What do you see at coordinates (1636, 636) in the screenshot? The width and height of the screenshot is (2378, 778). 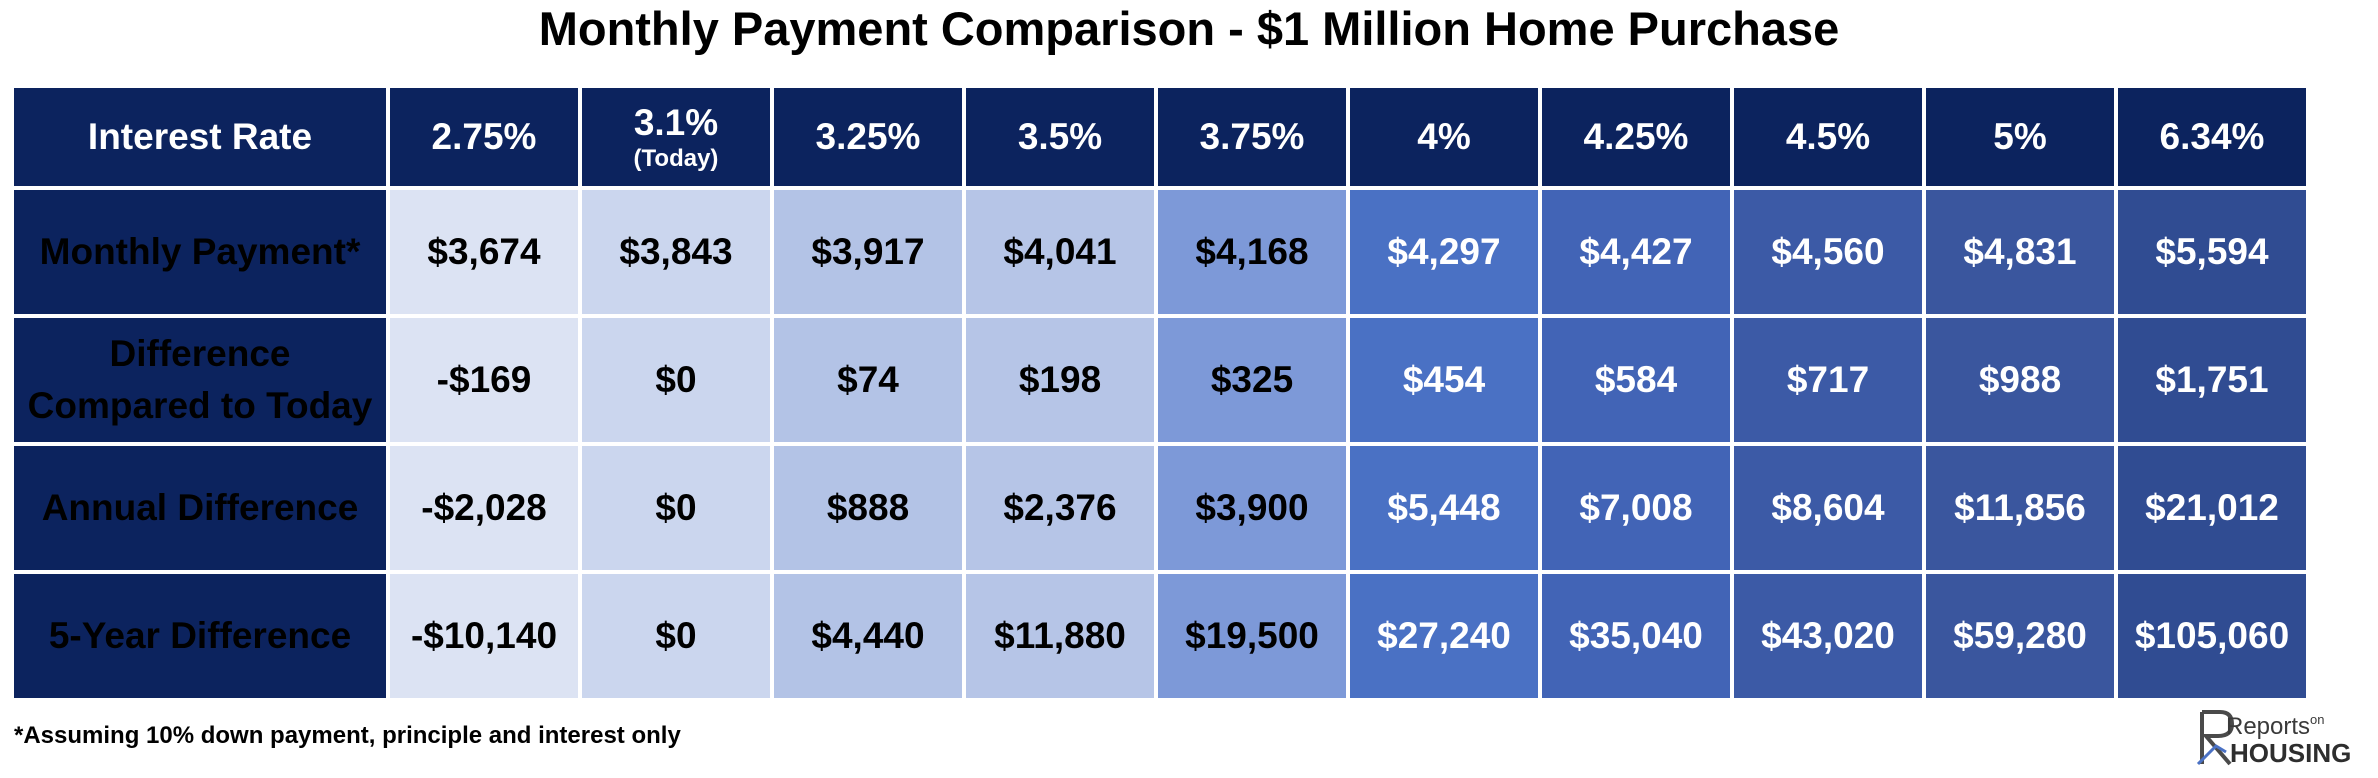 I see `table-cell: $35,040` at bounding box center [1636, 636].